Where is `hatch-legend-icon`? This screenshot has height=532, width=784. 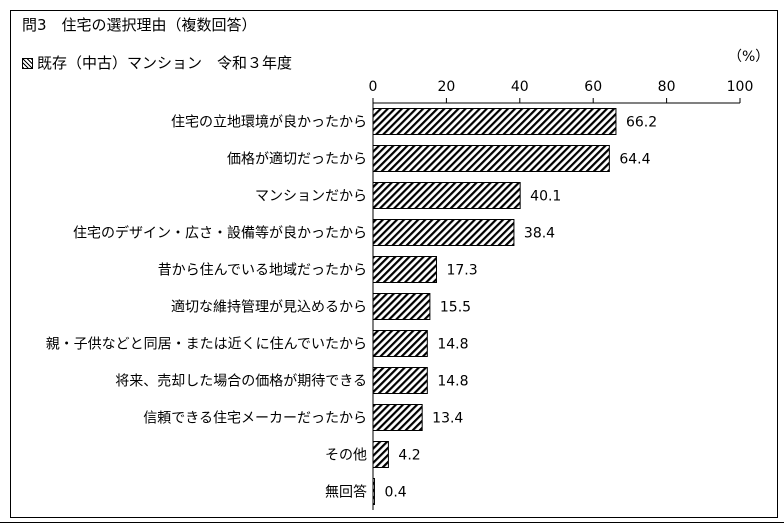 hatch-legend-icon is located at coordinates (27, 63).